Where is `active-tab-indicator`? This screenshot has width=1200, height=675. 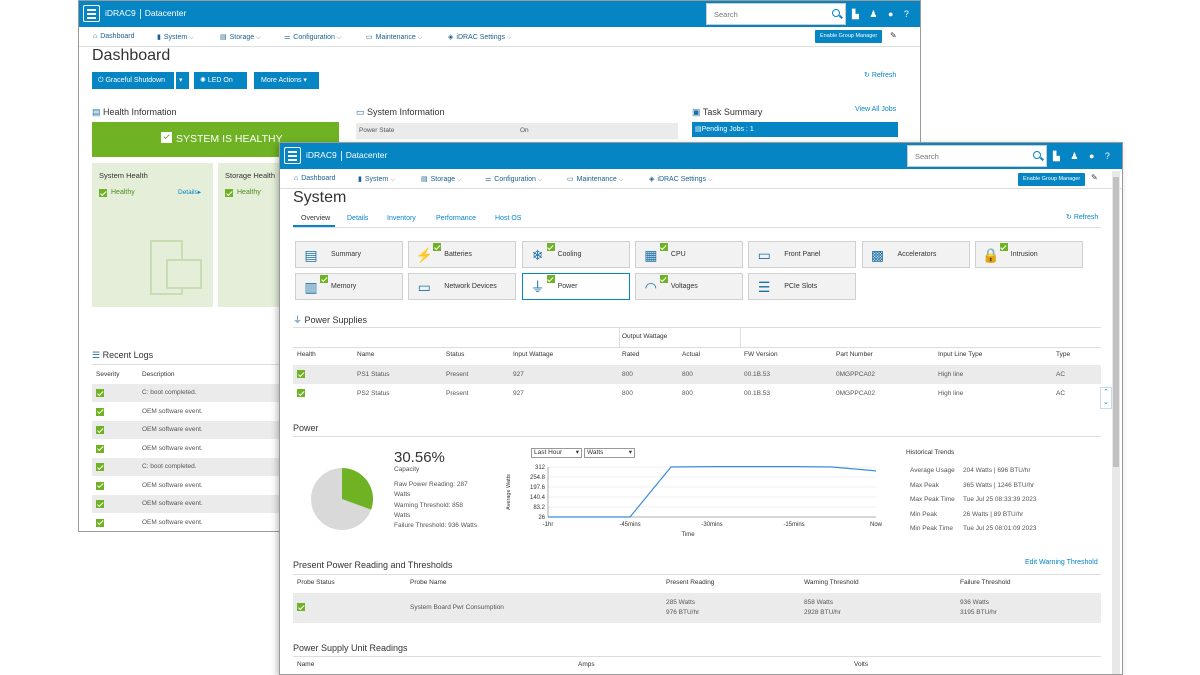 active-tab-indicator is located at coordinates (314, 226).